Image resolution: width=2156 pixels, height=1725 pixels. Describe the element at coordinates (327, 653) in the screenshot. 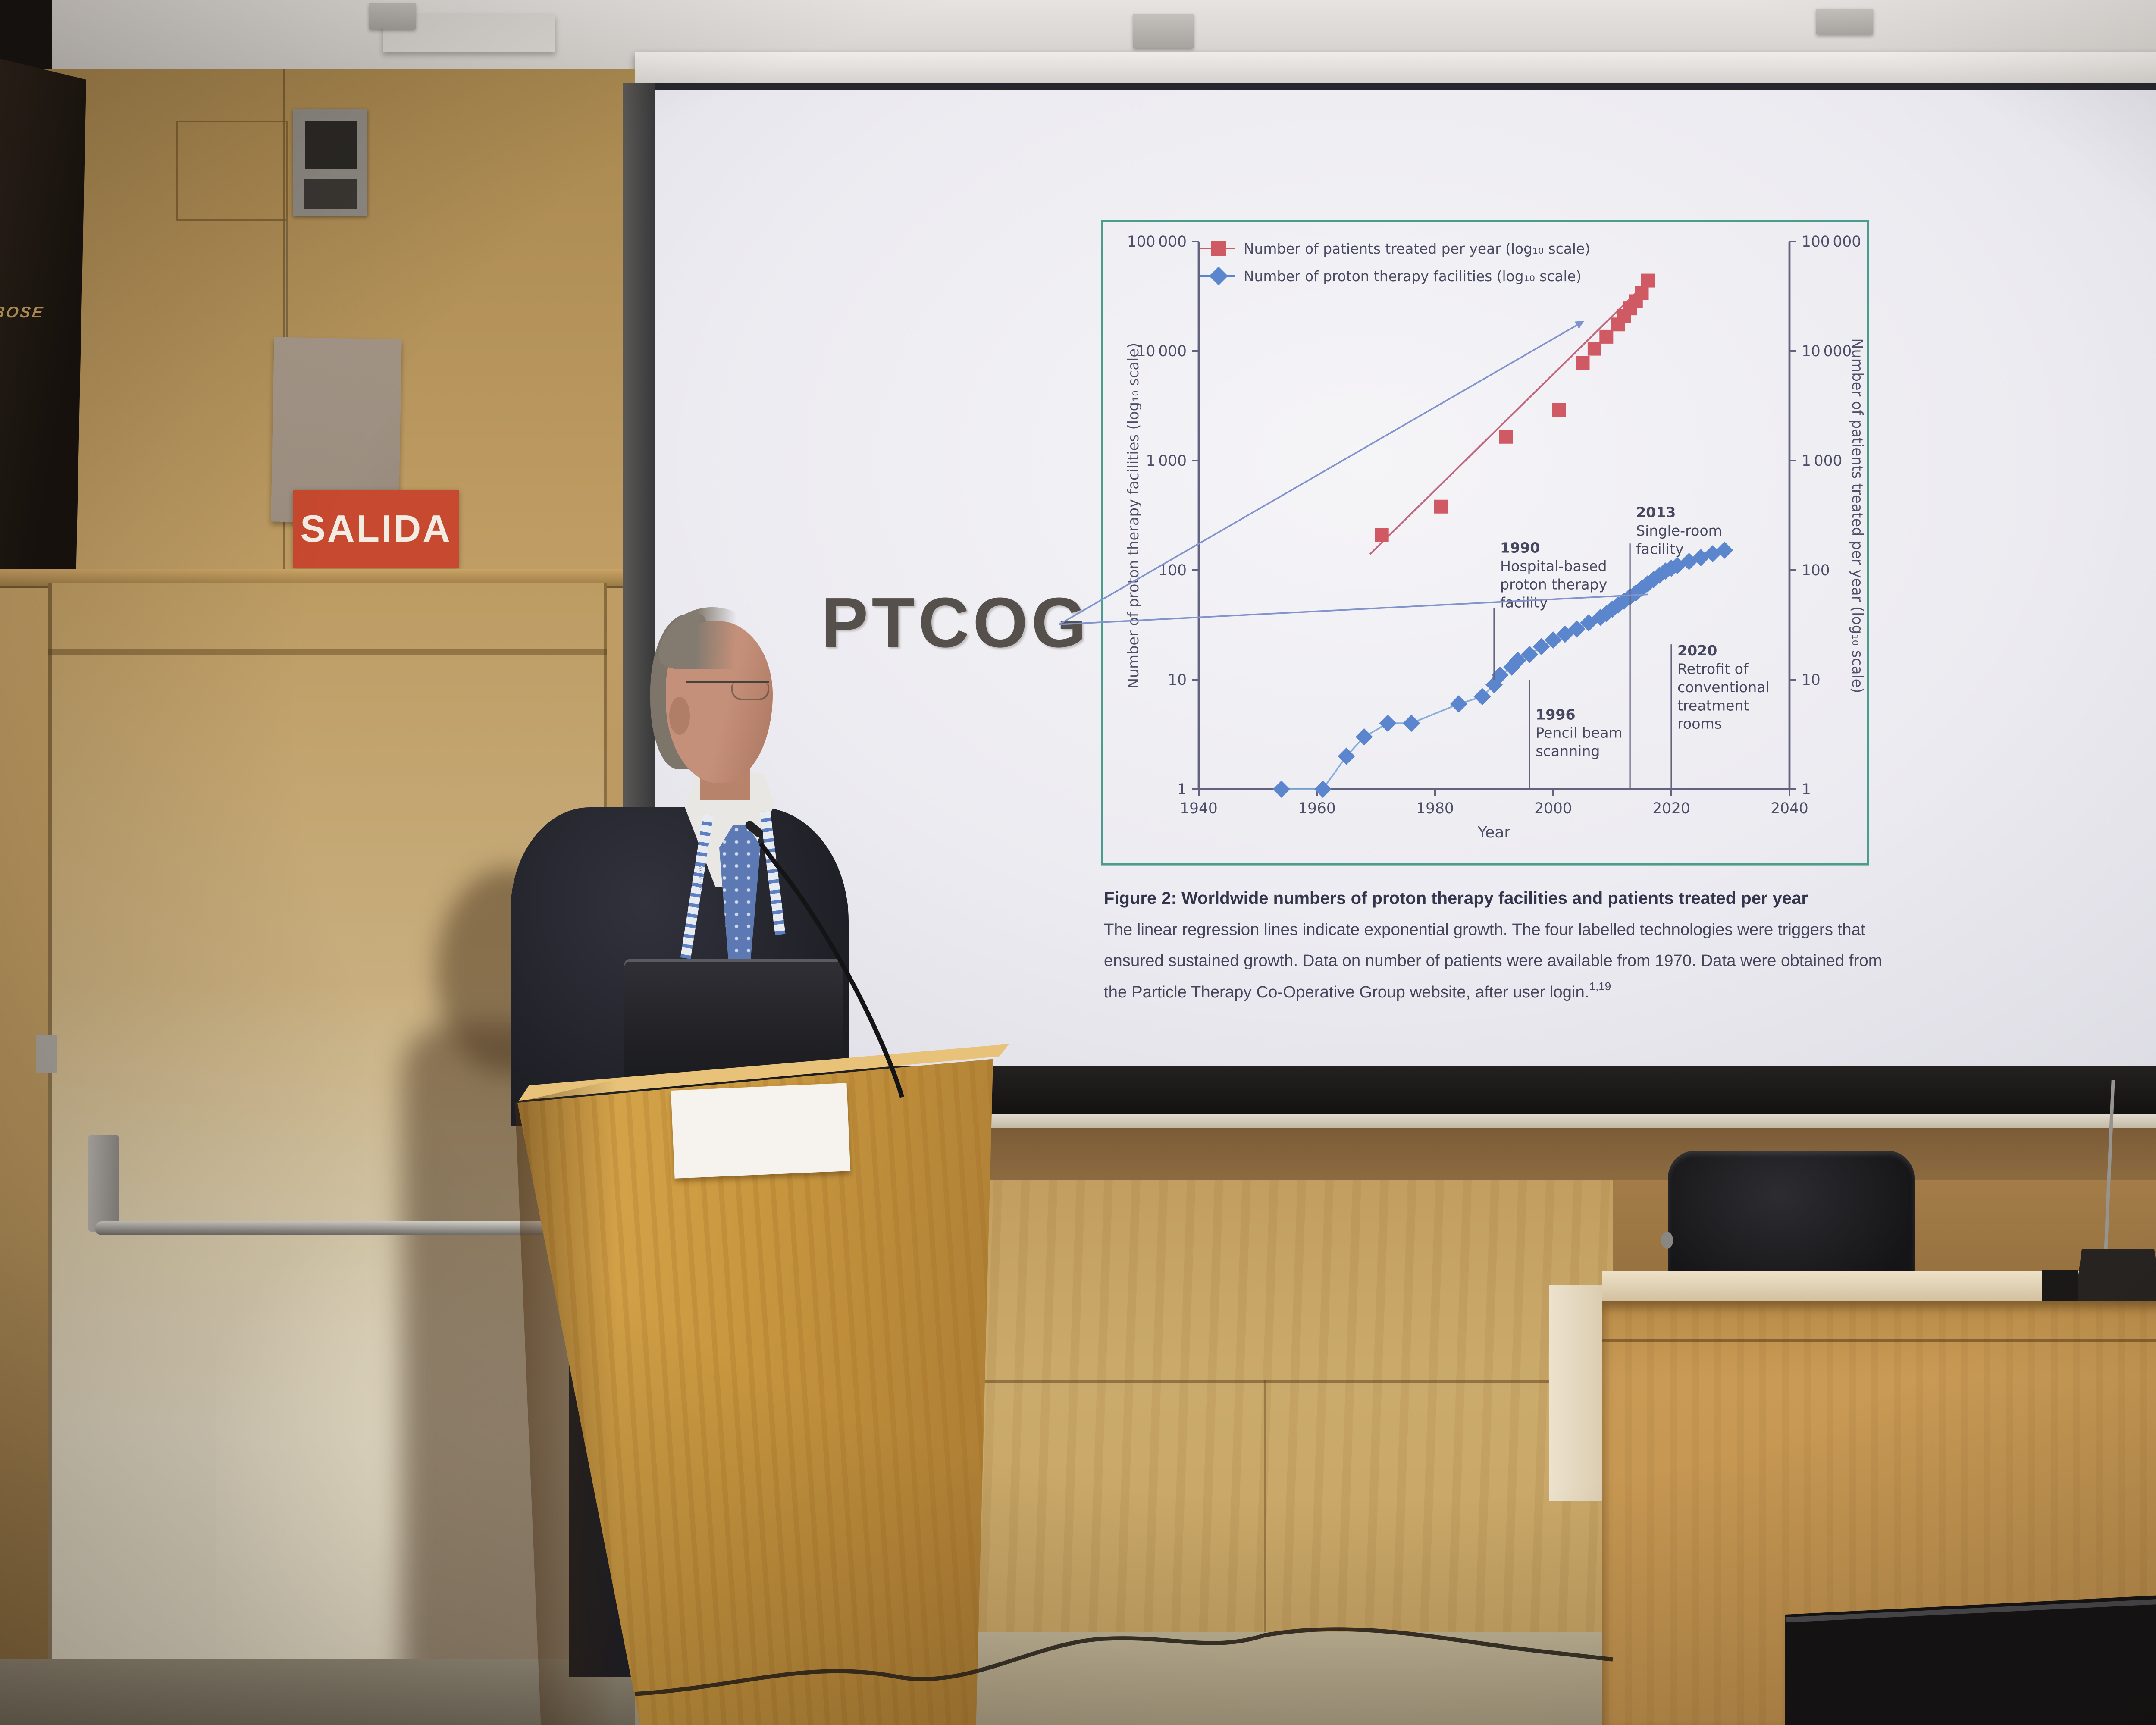

I see `door-top-rail` at that location.